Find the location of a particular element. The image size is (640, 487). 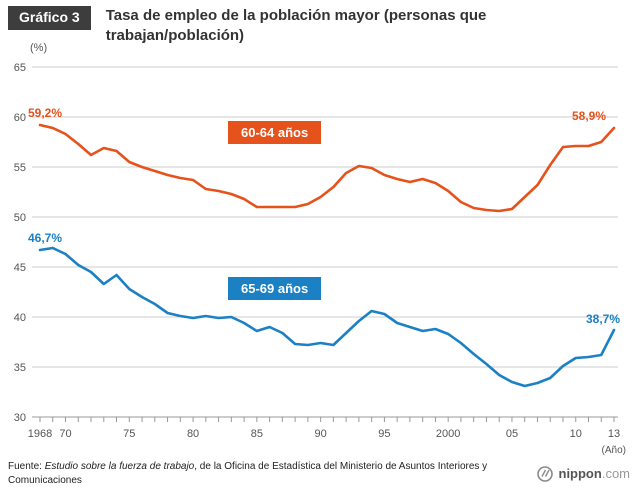

svg-text: 13 is located at coordinates (614, 434).